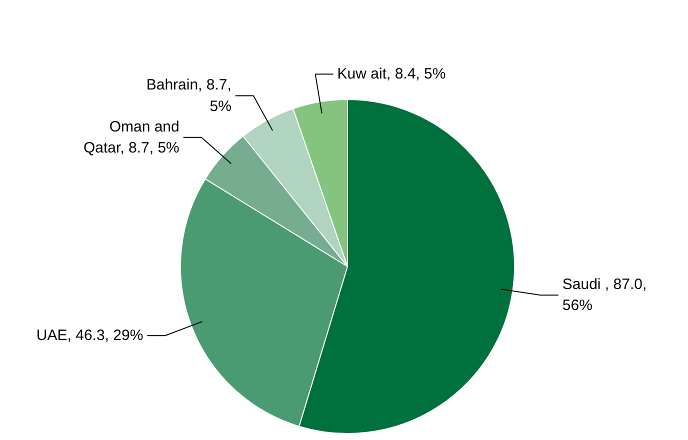 The width and height of the screenshot is (688, 440). Describe the element at coordinates (604, 295) in the screenshot. I see `slice-label: Saudi , 87.0, 56%` at that location.